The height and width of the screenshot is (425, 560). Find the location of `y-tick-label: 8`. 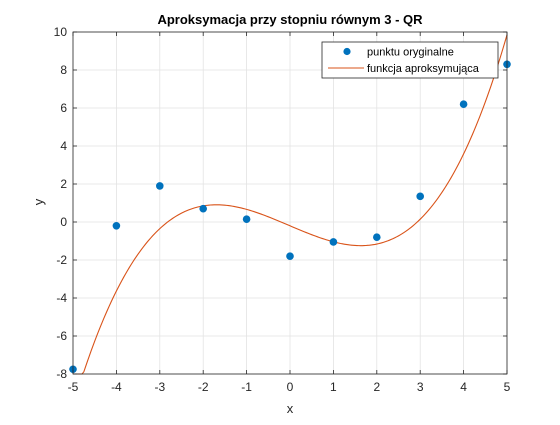

y-tick-label: 8 is located at coordinates (63, 70).